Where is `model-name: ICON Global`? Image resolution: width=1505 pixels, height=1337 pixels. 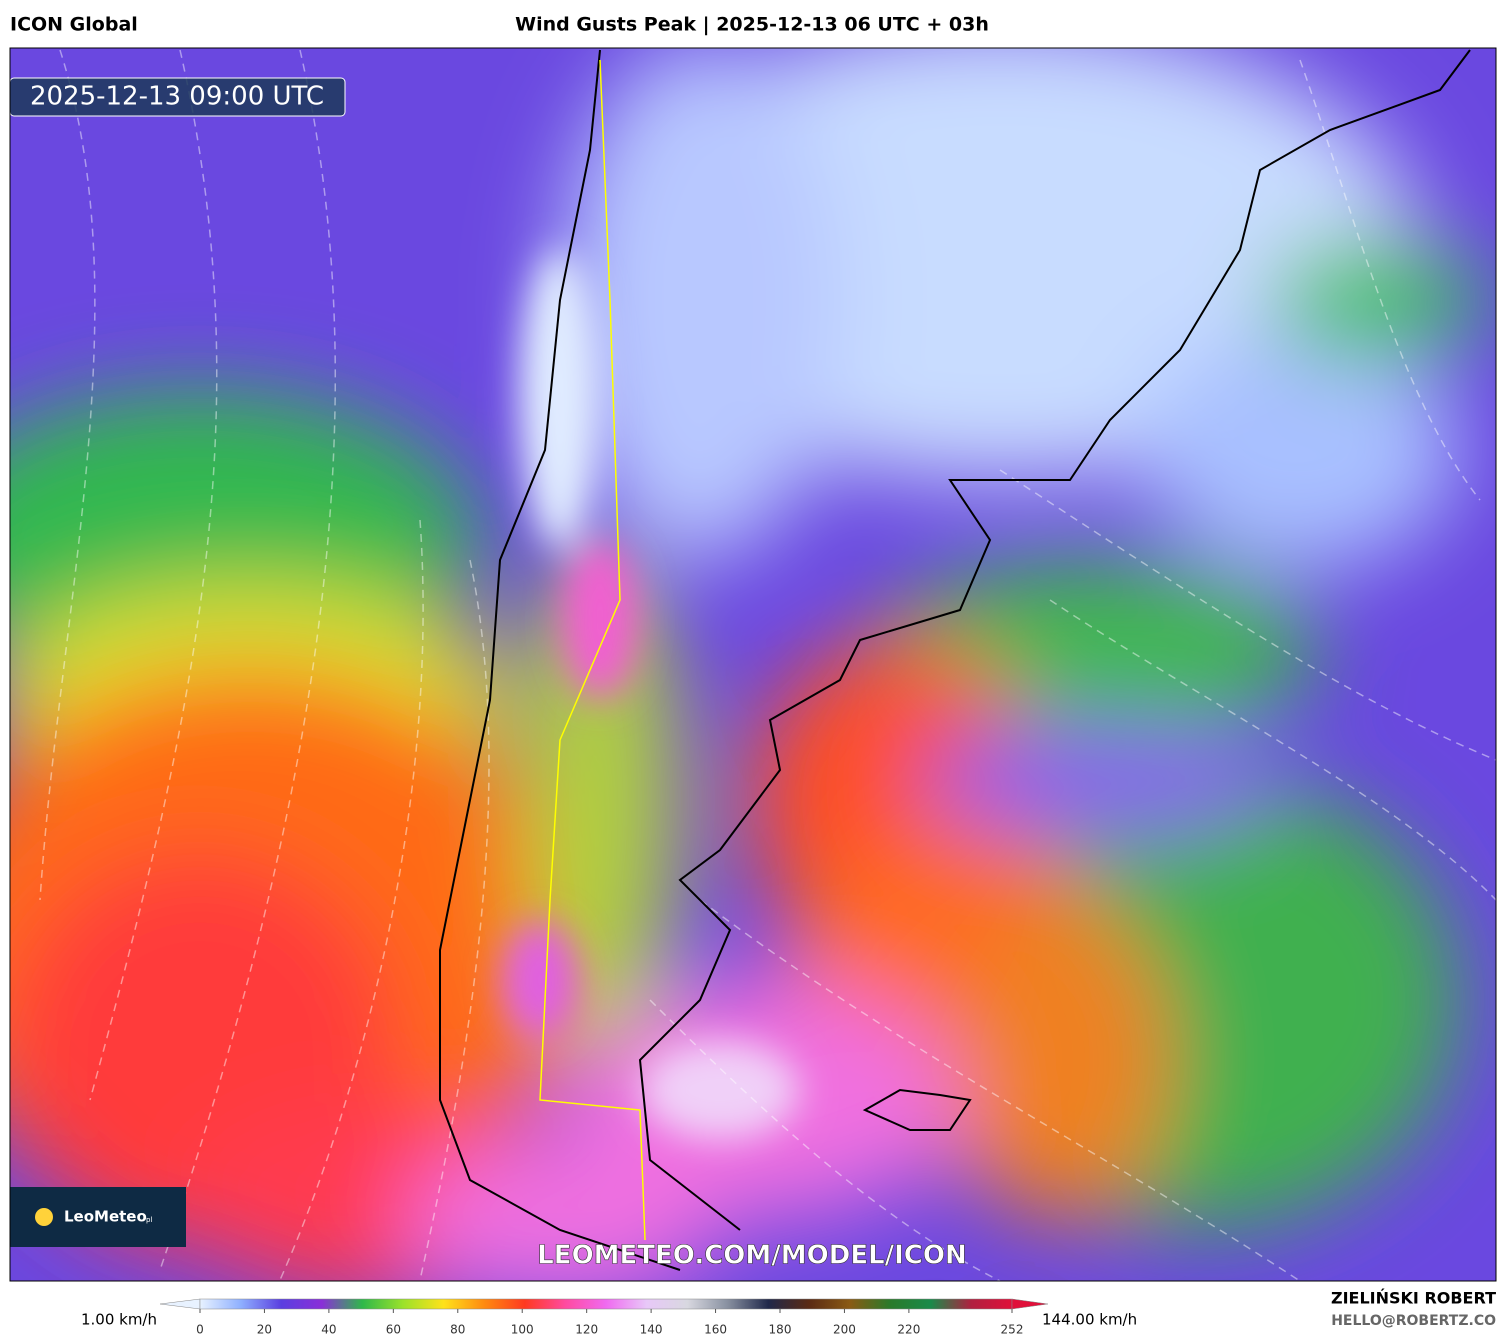 model-name: ICON Global is located at coordinates (74, 25).